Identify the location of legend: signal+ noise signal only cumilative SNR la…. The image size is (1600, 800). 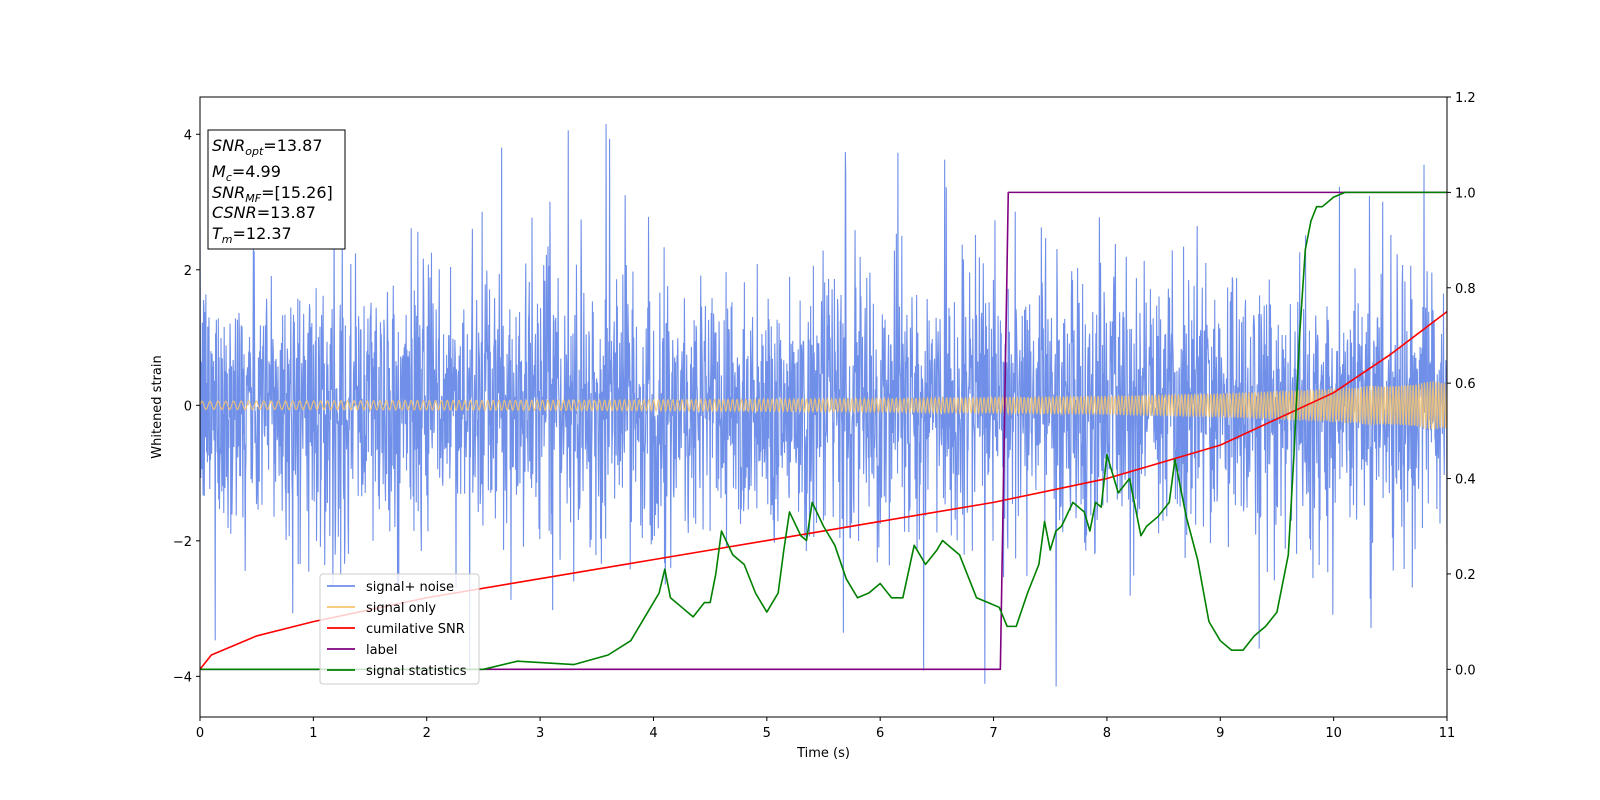
(399, 629).